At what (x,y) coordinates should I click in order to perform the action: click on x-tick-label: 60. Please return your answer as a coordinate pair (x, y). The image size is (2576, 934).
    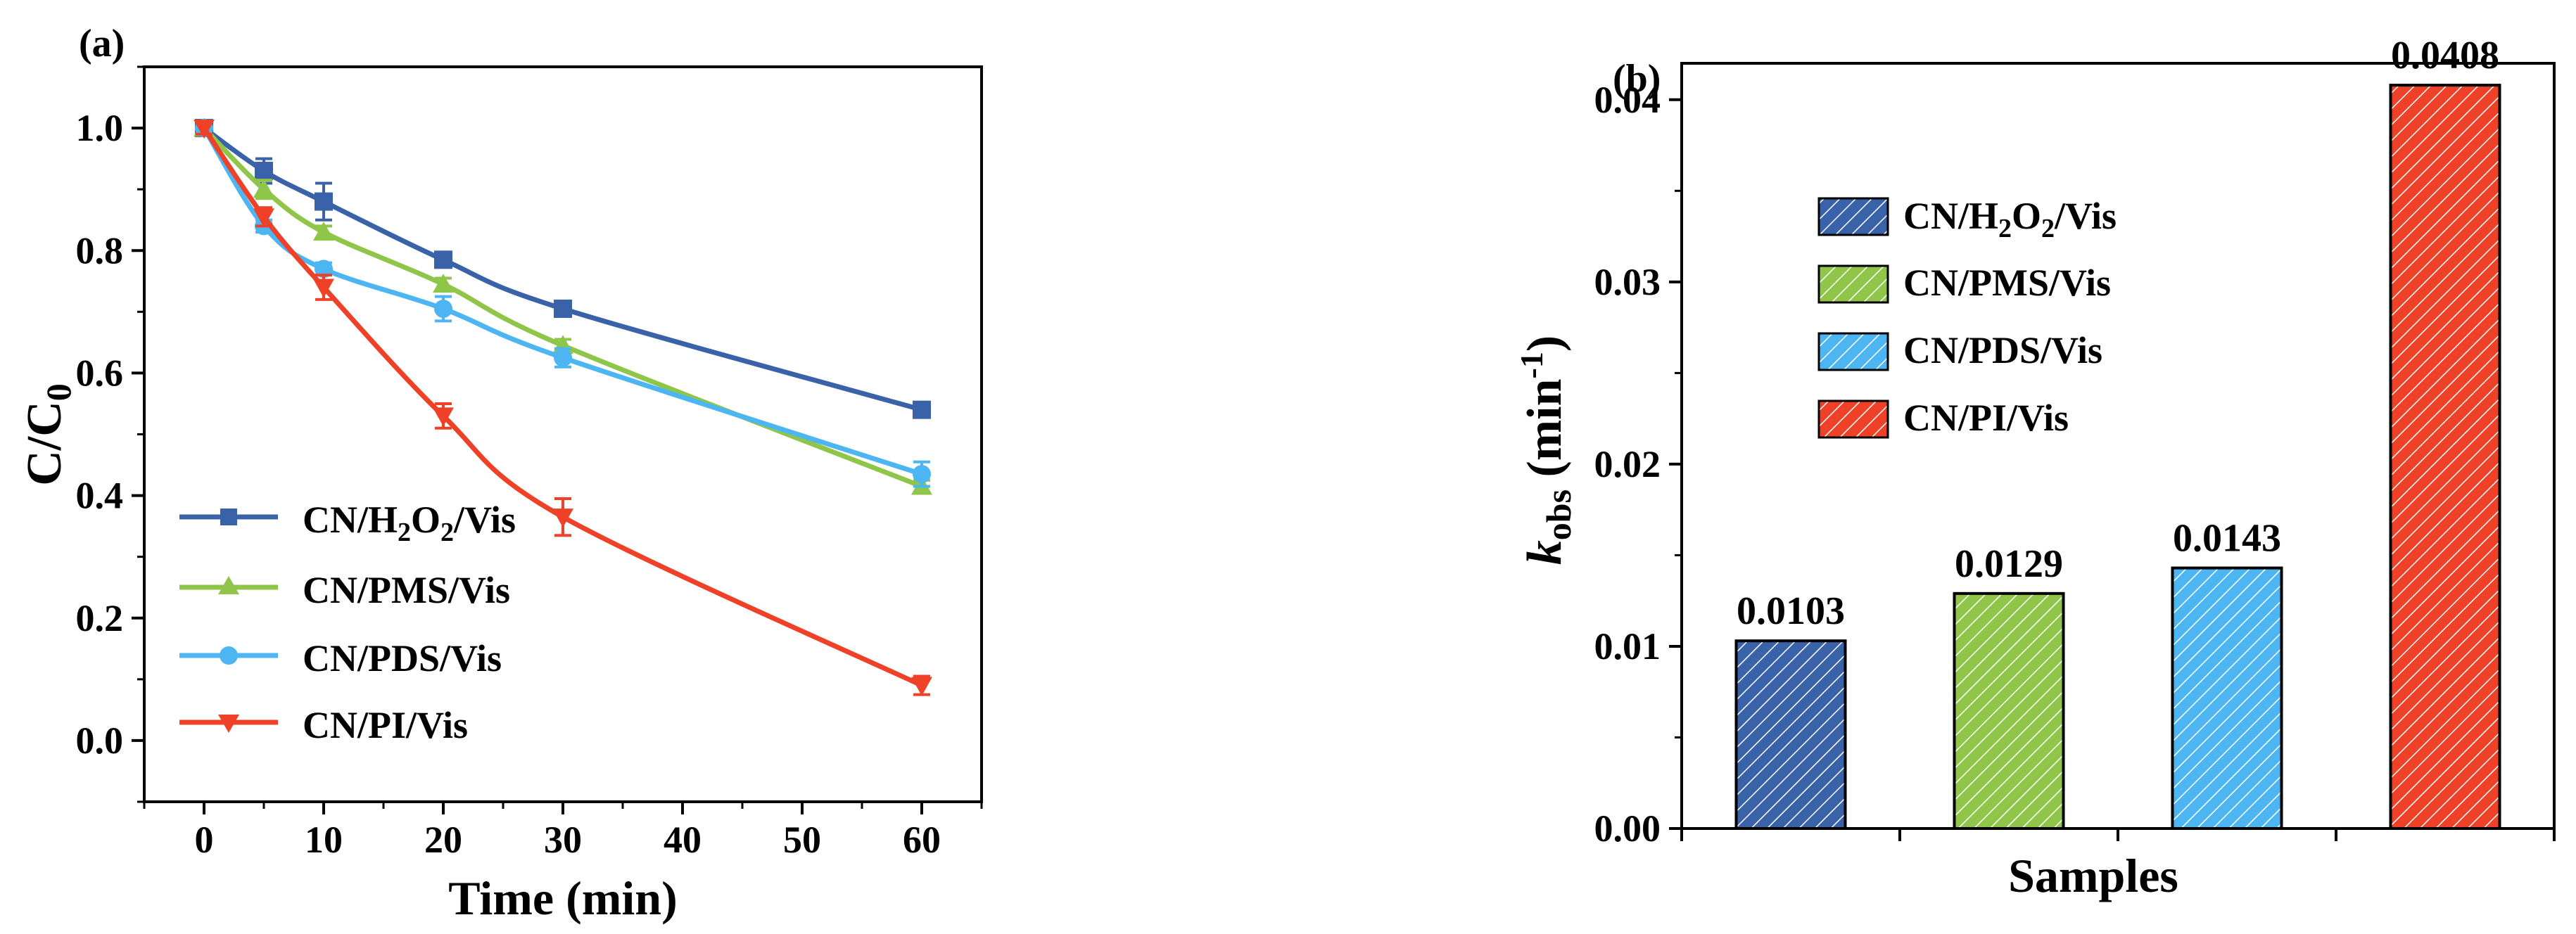
    Looking at the image, I should click on (922, 840).